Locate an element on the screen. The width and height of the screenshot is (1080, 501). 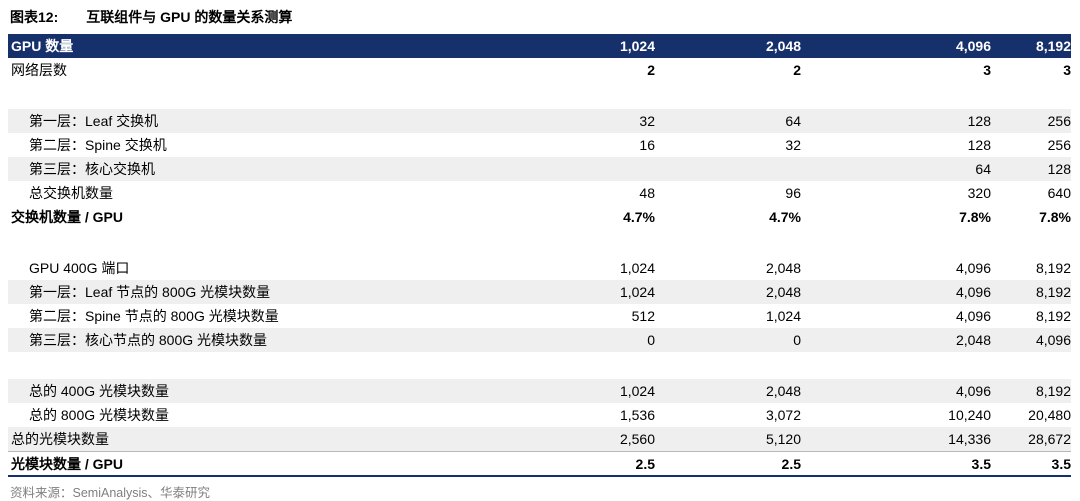
row-label: 总的光模块数量 is located at coordinates (60, 439).